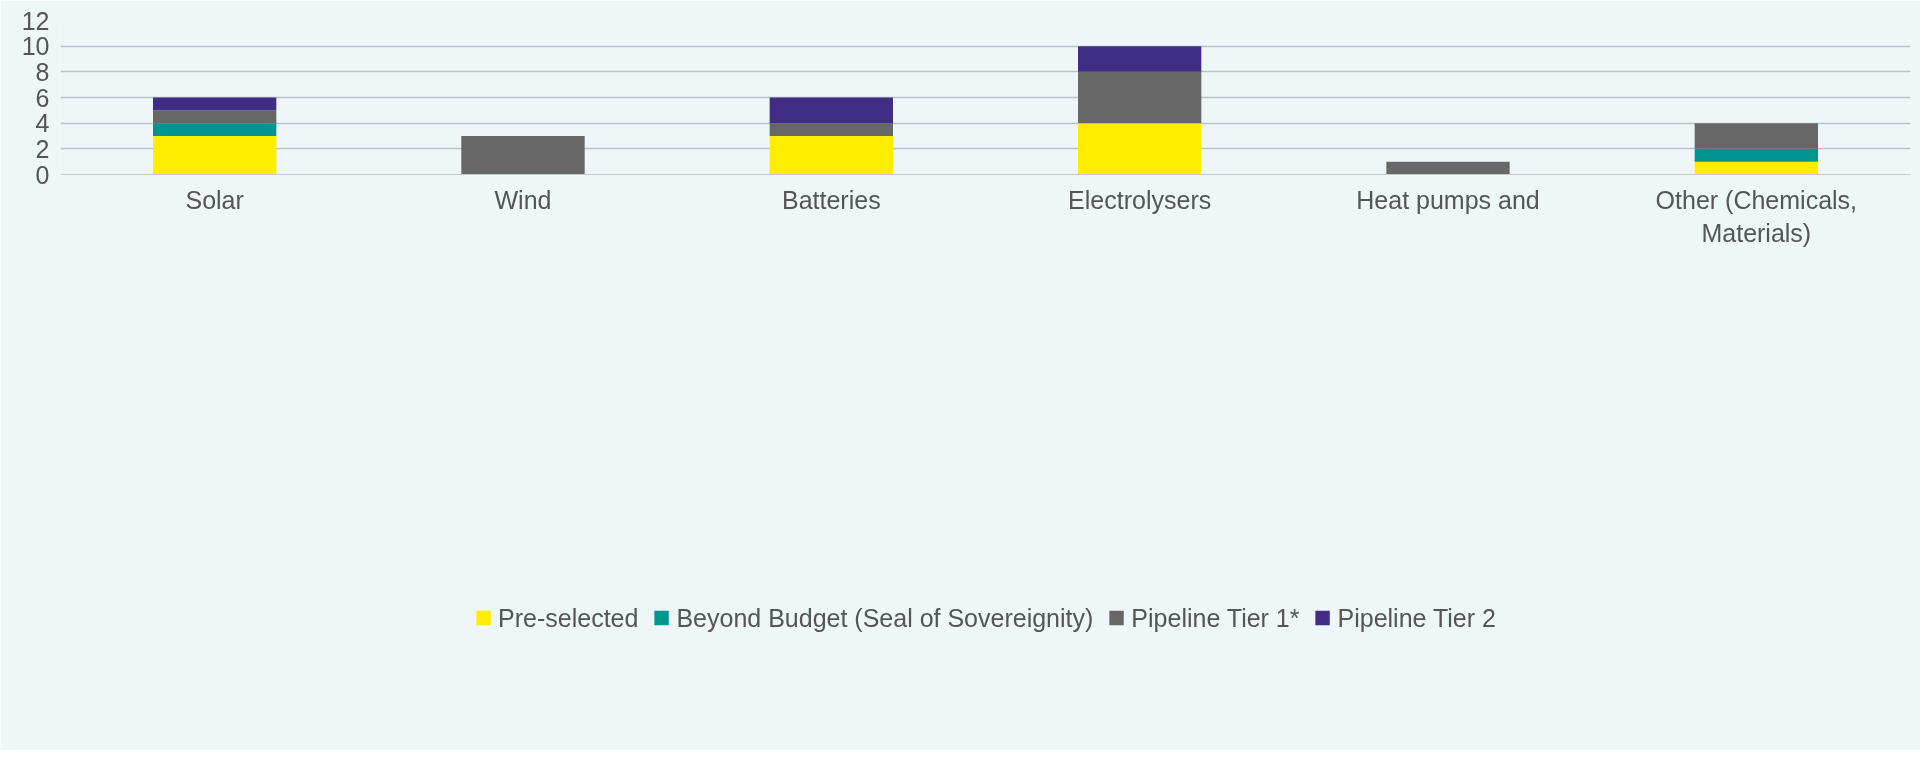  What do you see at coordinates (1140, 199) in the screenshot?
I see `x-tick-label: Electrolysers` at bounding box center [1140, 199].